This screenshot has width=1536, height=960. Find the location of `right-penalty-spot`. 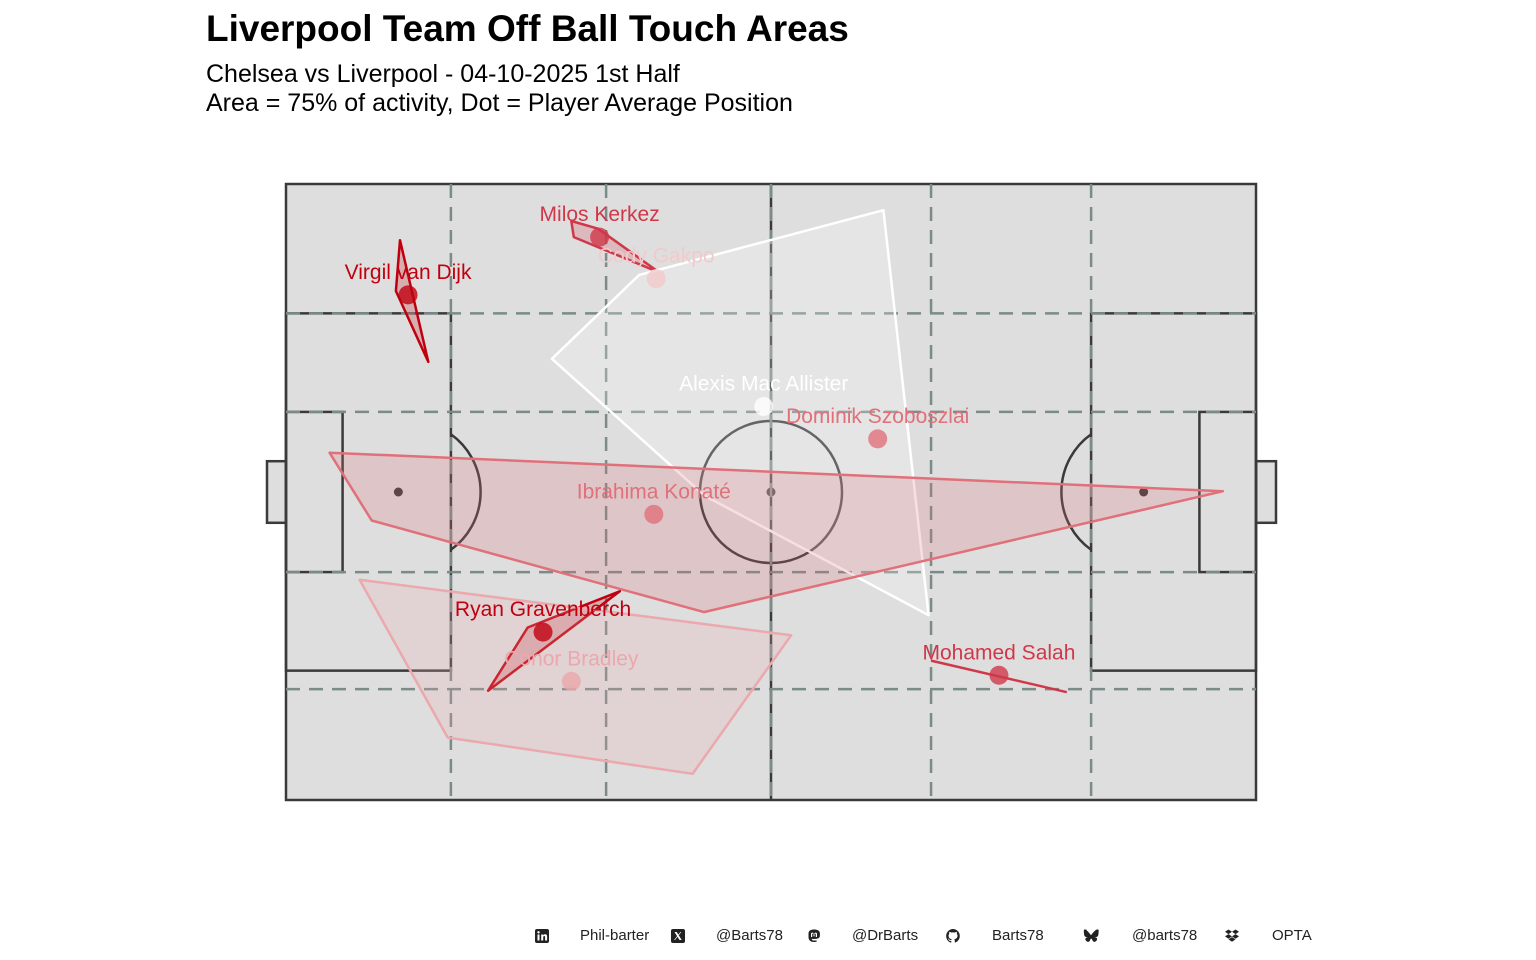

right-penalty-spot is located at coordinates (1144, 492).